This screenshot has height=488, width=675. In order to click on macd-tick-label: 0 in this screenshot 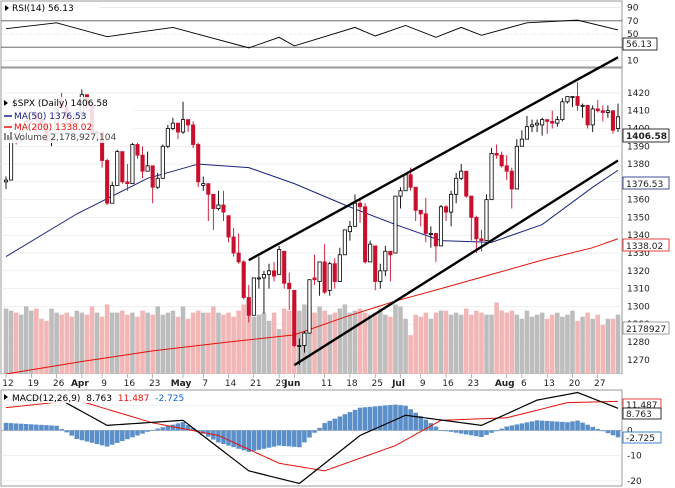, I will do `click(630, 431)`.